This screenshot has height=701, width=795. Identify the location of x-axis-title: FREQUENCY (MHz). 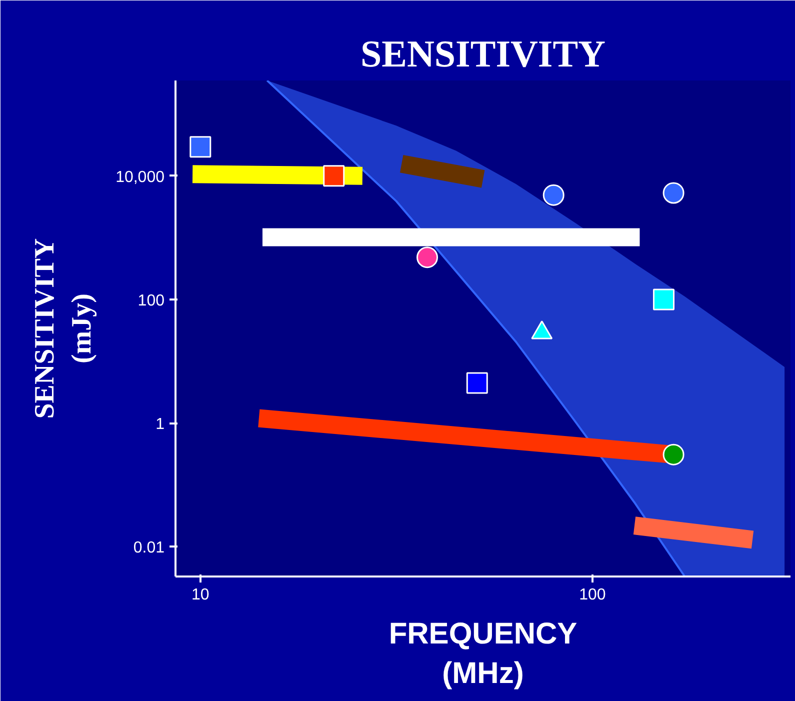
(483, 654).